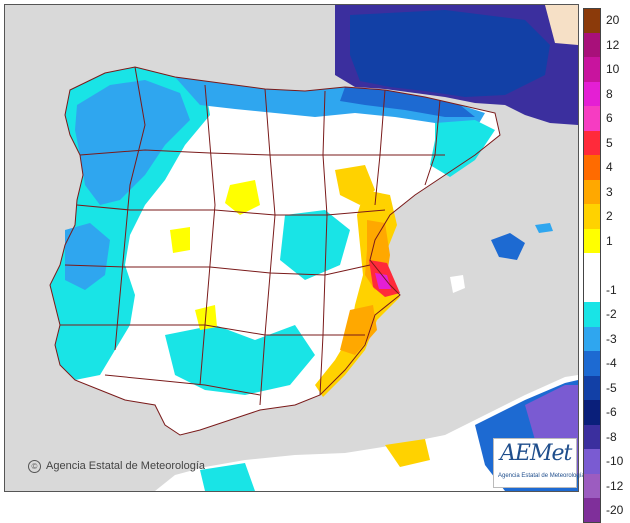 This screenshot has height=523, width=630. I want to click on galicia-strong-cold, so click(132, 142).